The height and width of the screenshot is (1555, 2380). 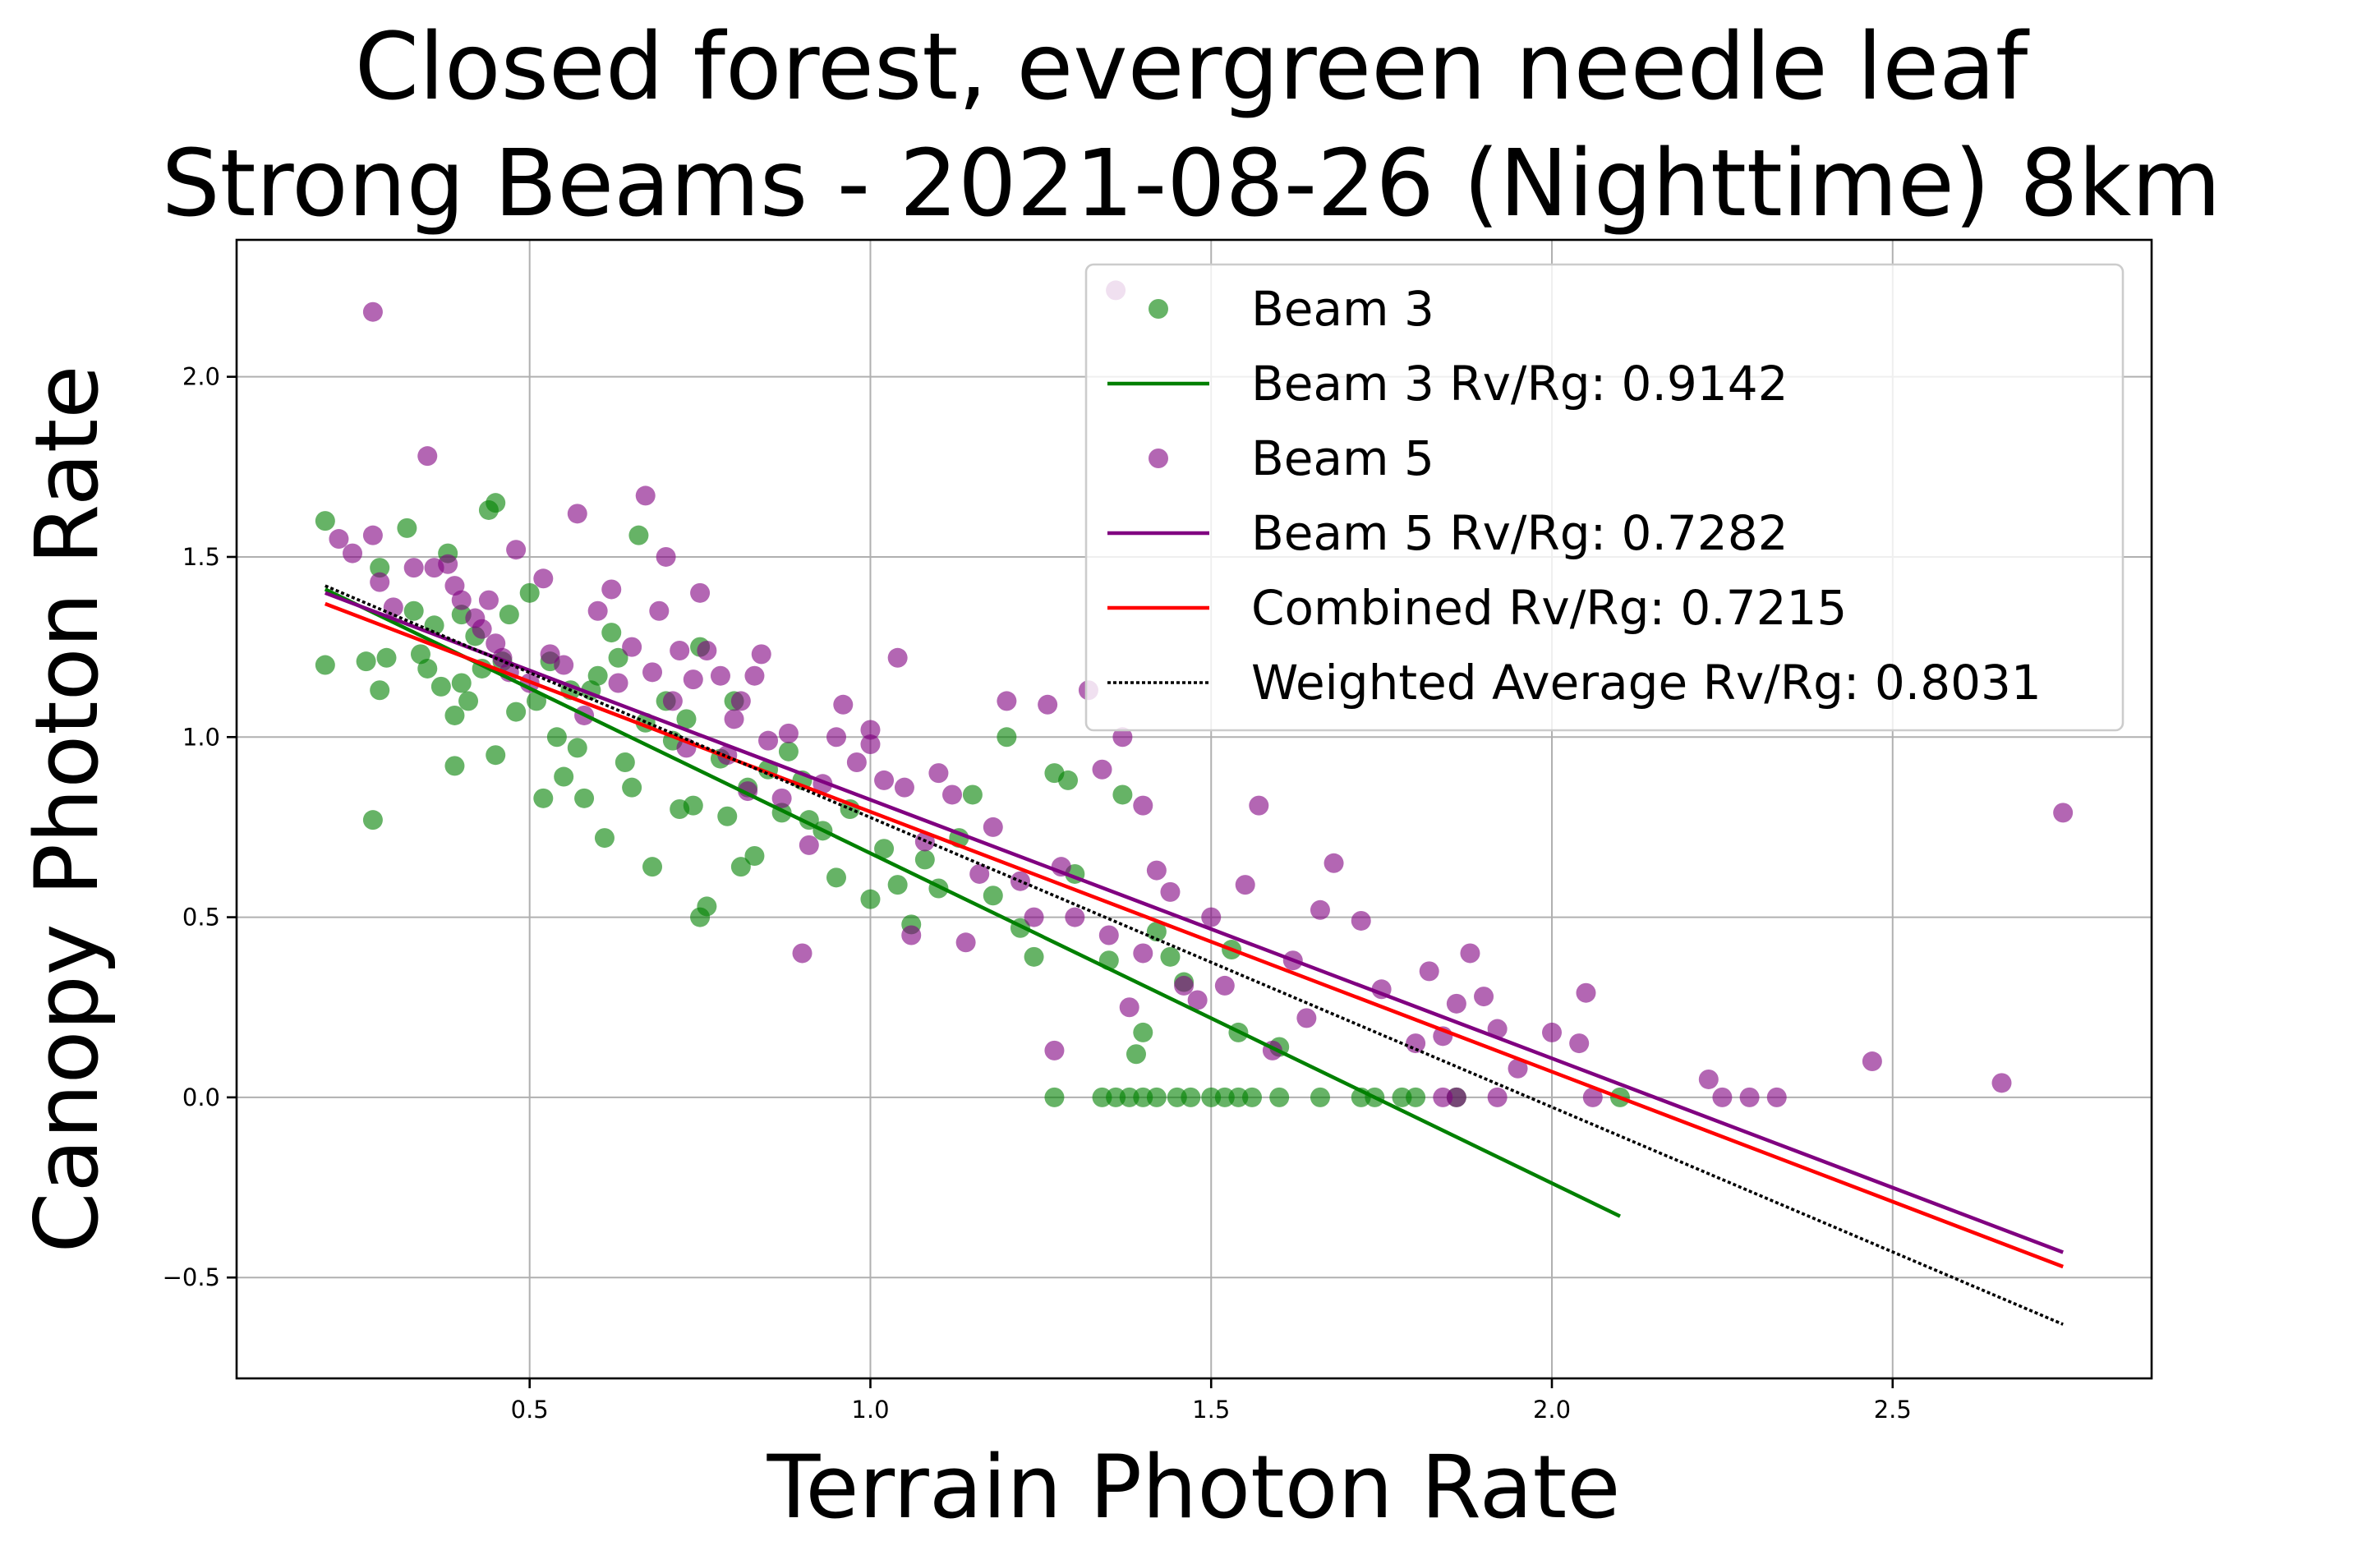 I want to click on y-axis-label: Canopy Photon Rate, so click(x=66, y=809).